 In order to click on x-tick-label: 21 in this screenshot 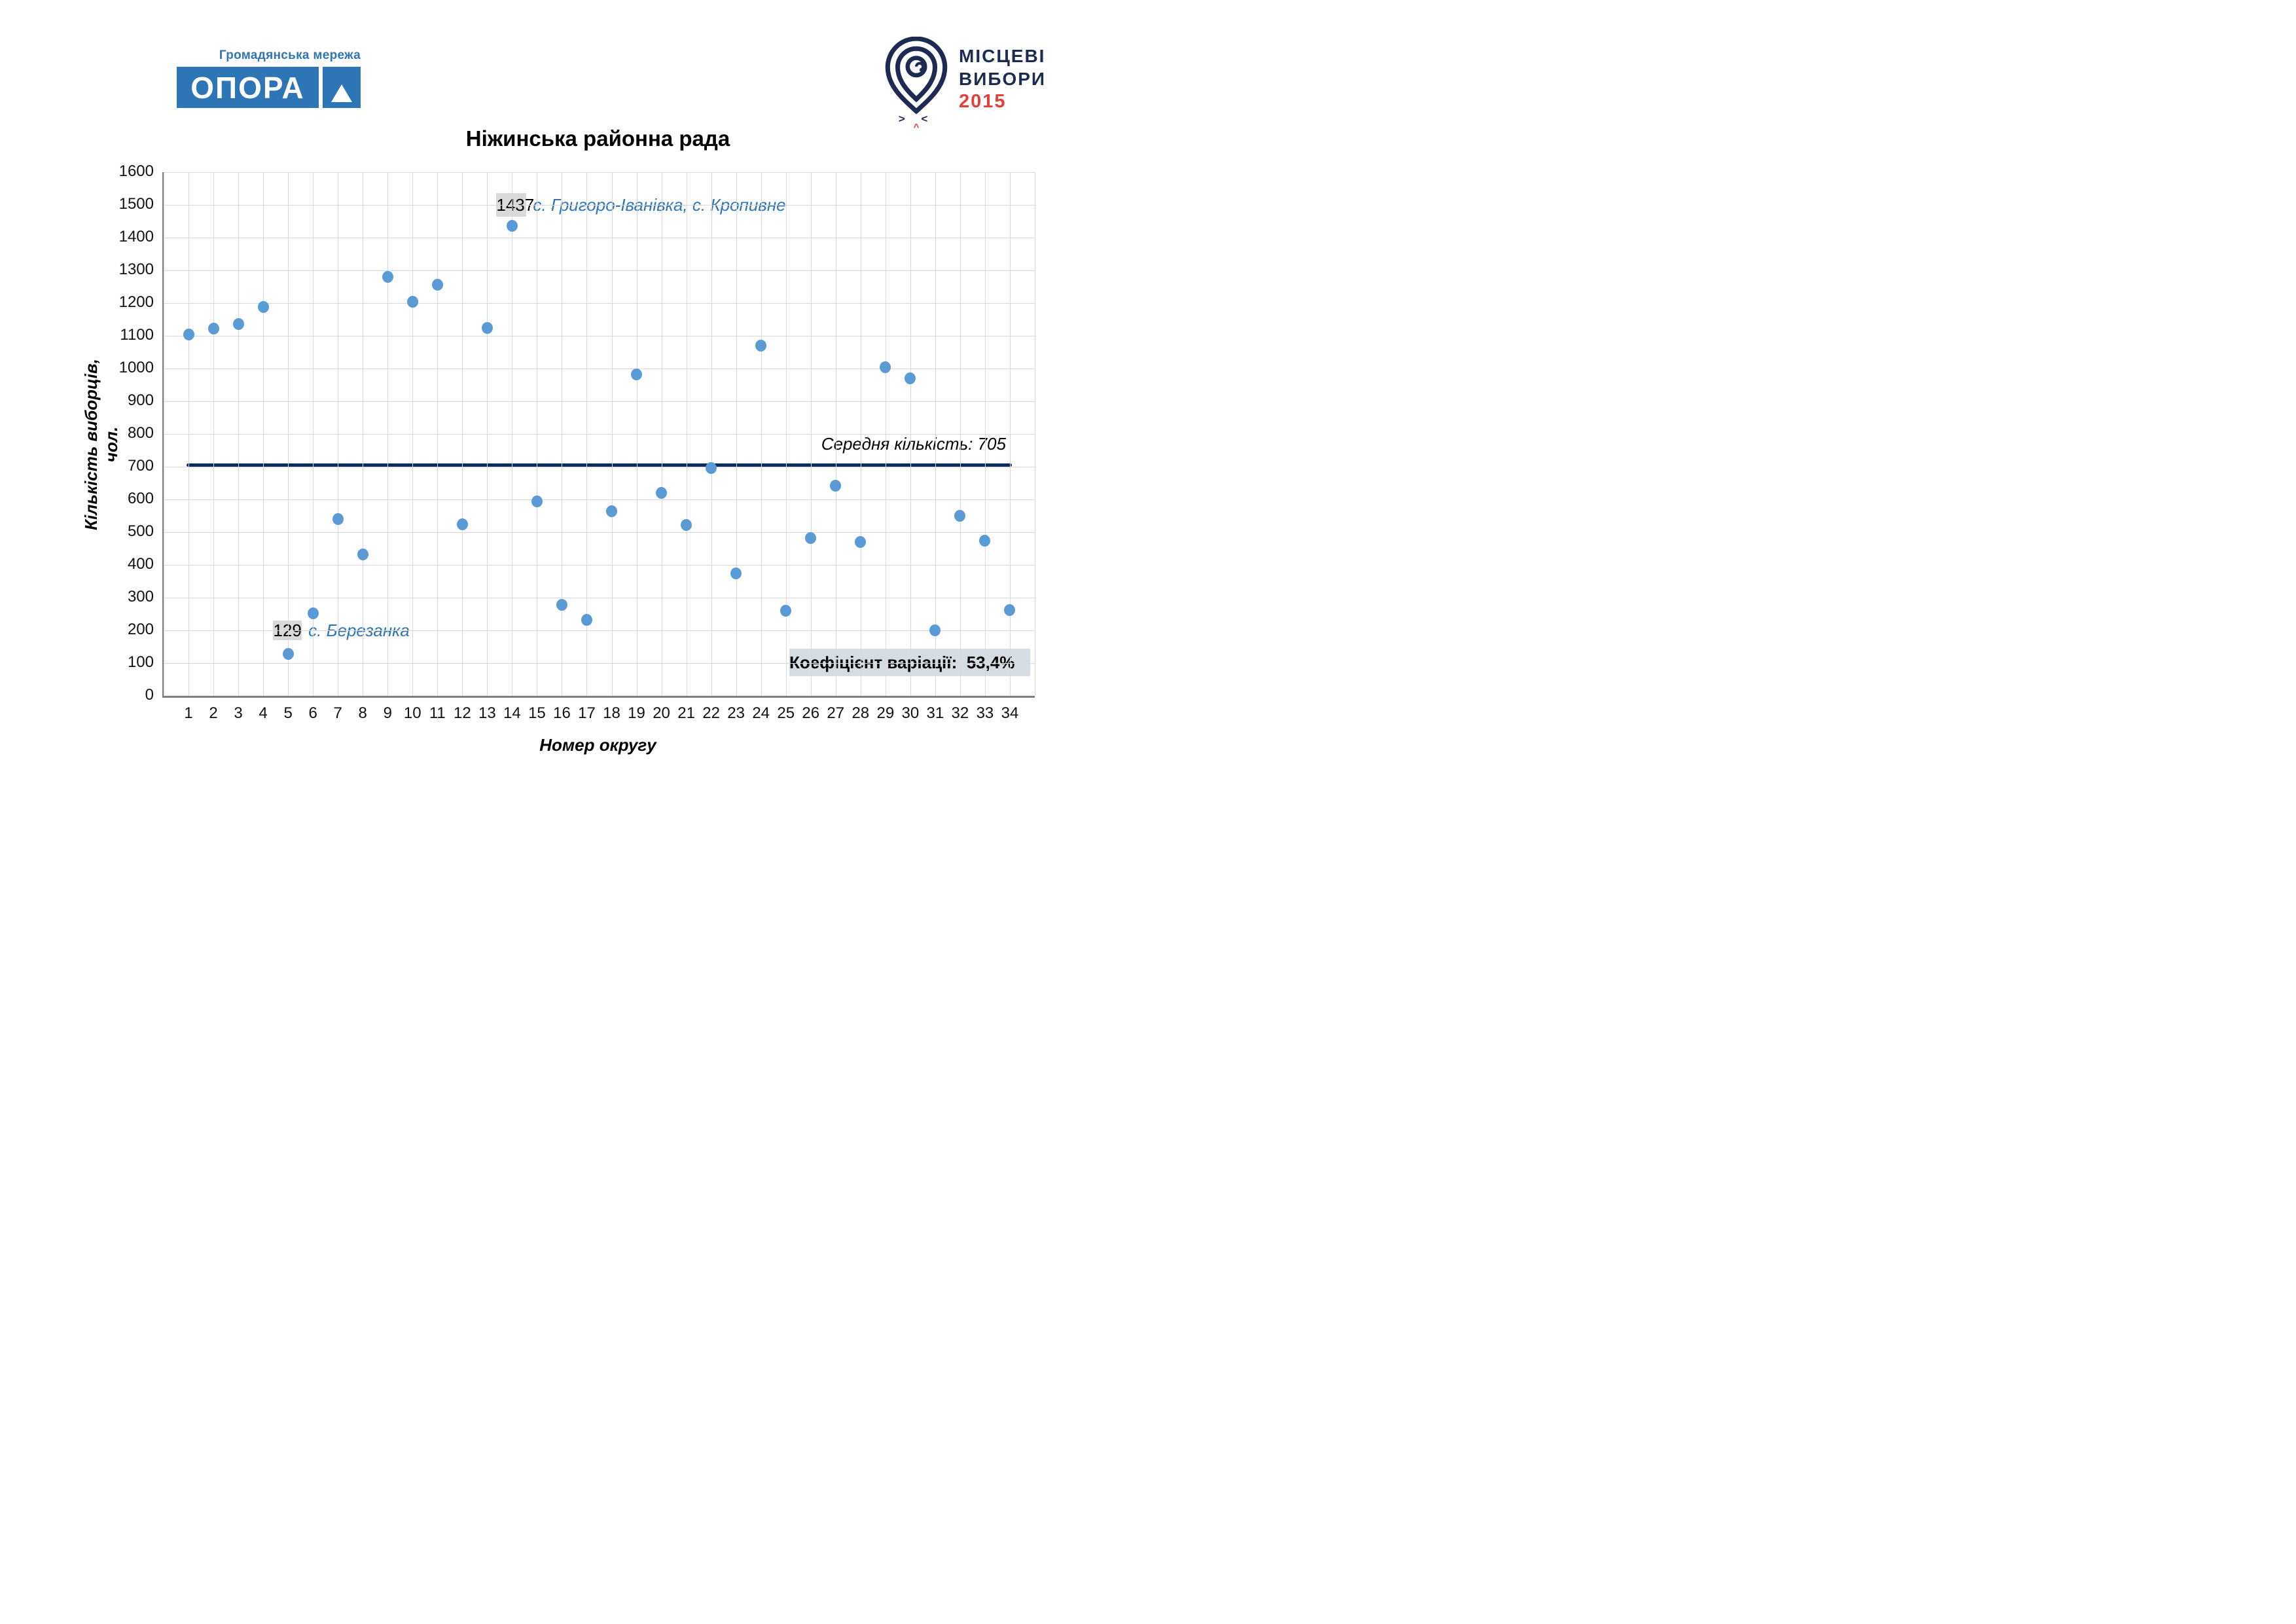, I will do `click(686, 713)`.